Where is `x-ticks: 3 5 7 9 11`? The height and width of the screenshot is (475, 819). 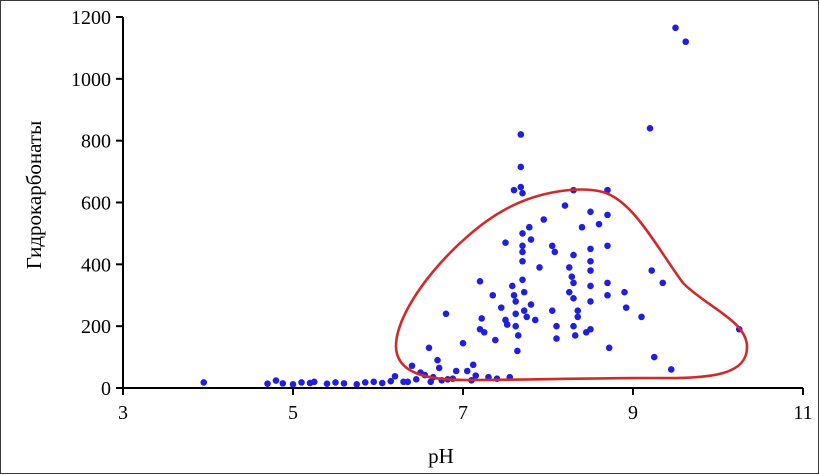
x-ticks: 3 5 7 9 11 is located at coordinates (465, 406).